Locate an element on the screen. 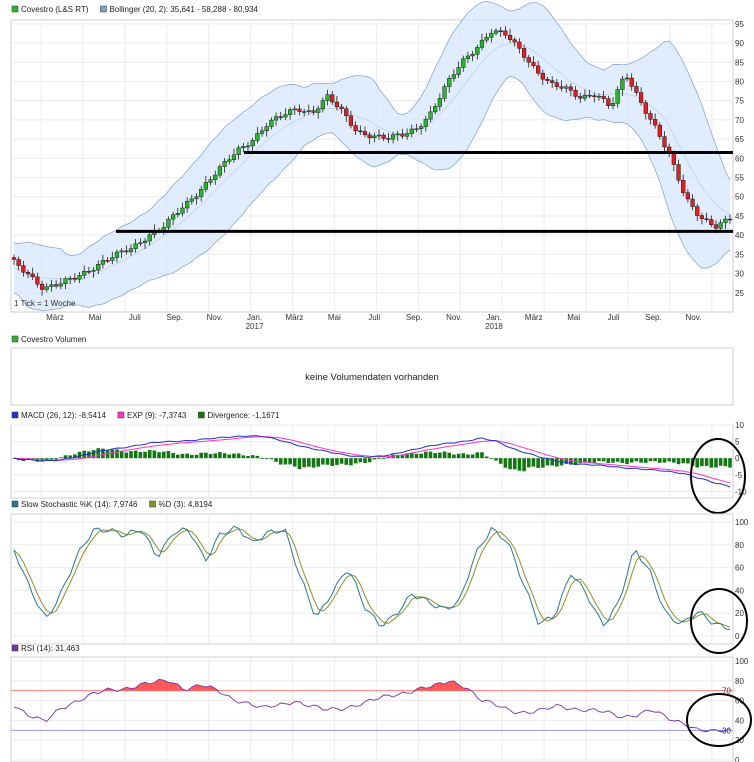 The image size is (754, 762). y-tick-label: 60 is located at coordinates (739, 568).